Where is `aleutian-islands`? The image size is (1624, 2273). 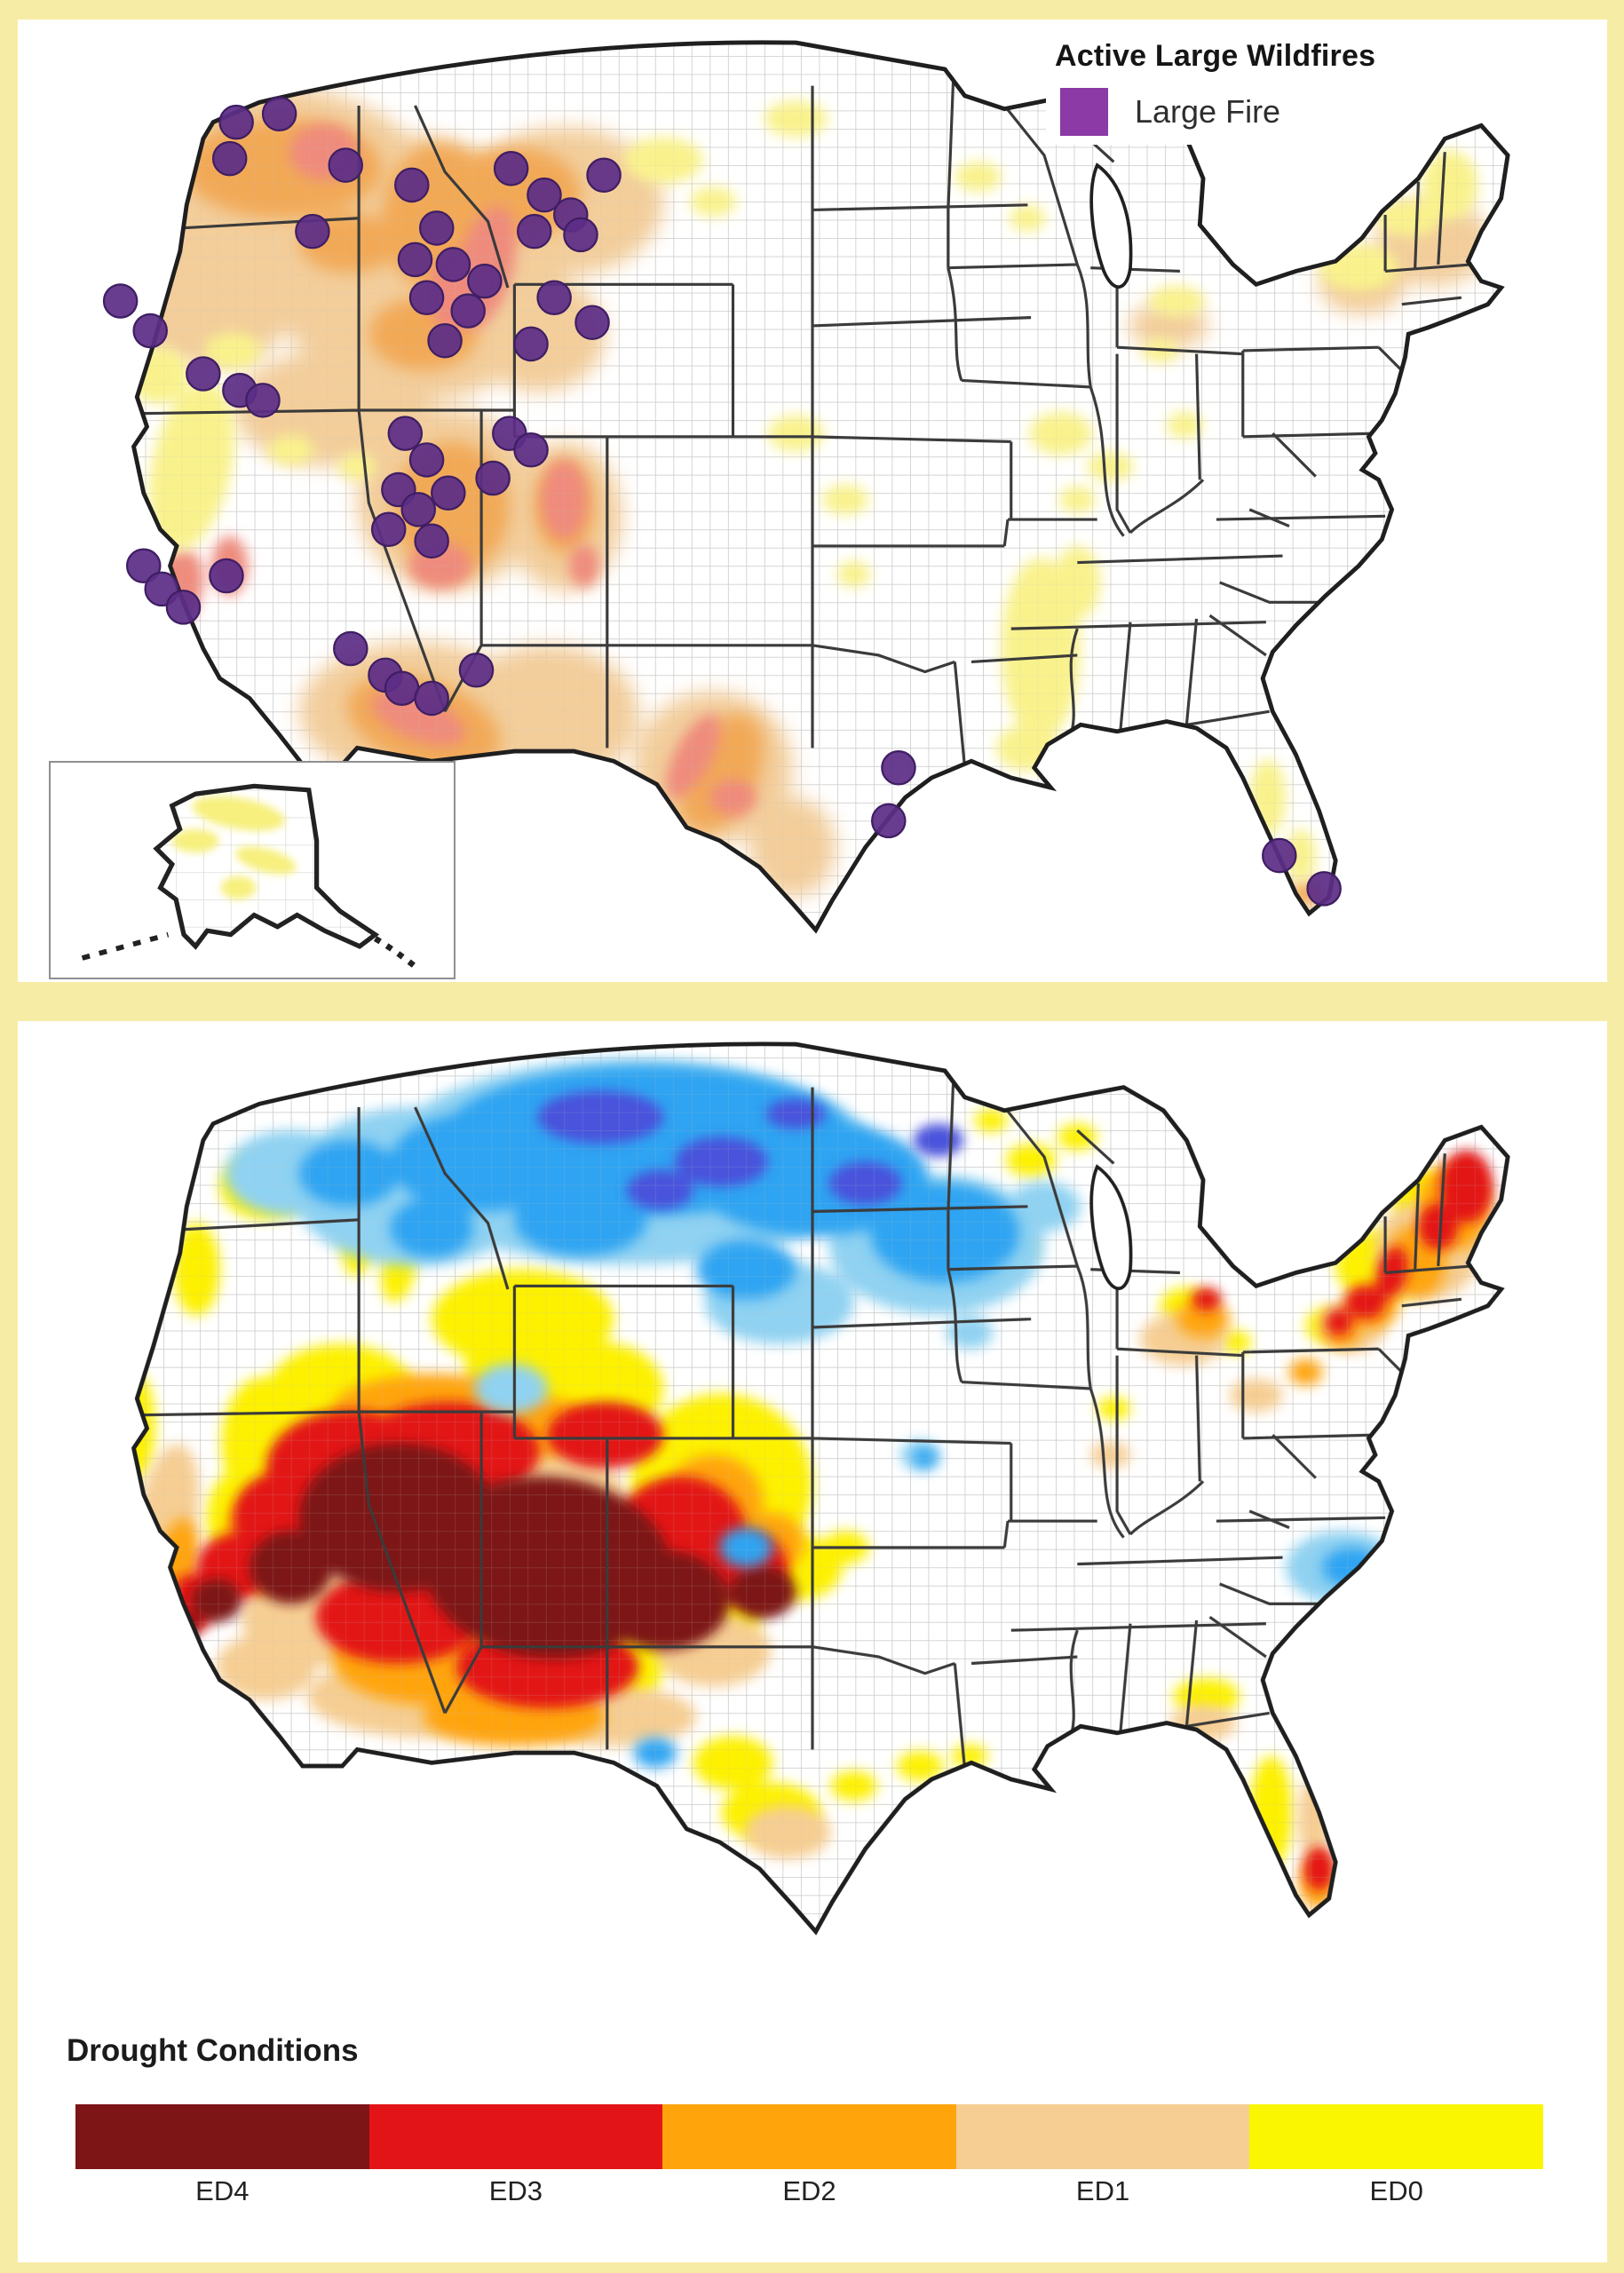
aleutian-islands is located at coordinates (126, 946).